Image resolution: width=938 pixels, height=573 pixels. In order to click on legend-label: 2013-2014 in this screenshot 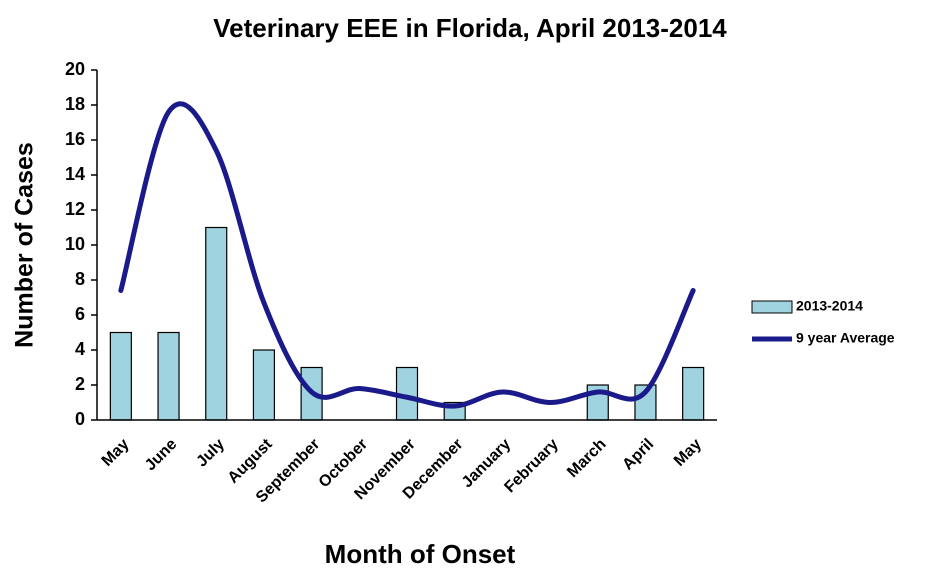, I will do `click(829, 306)`.